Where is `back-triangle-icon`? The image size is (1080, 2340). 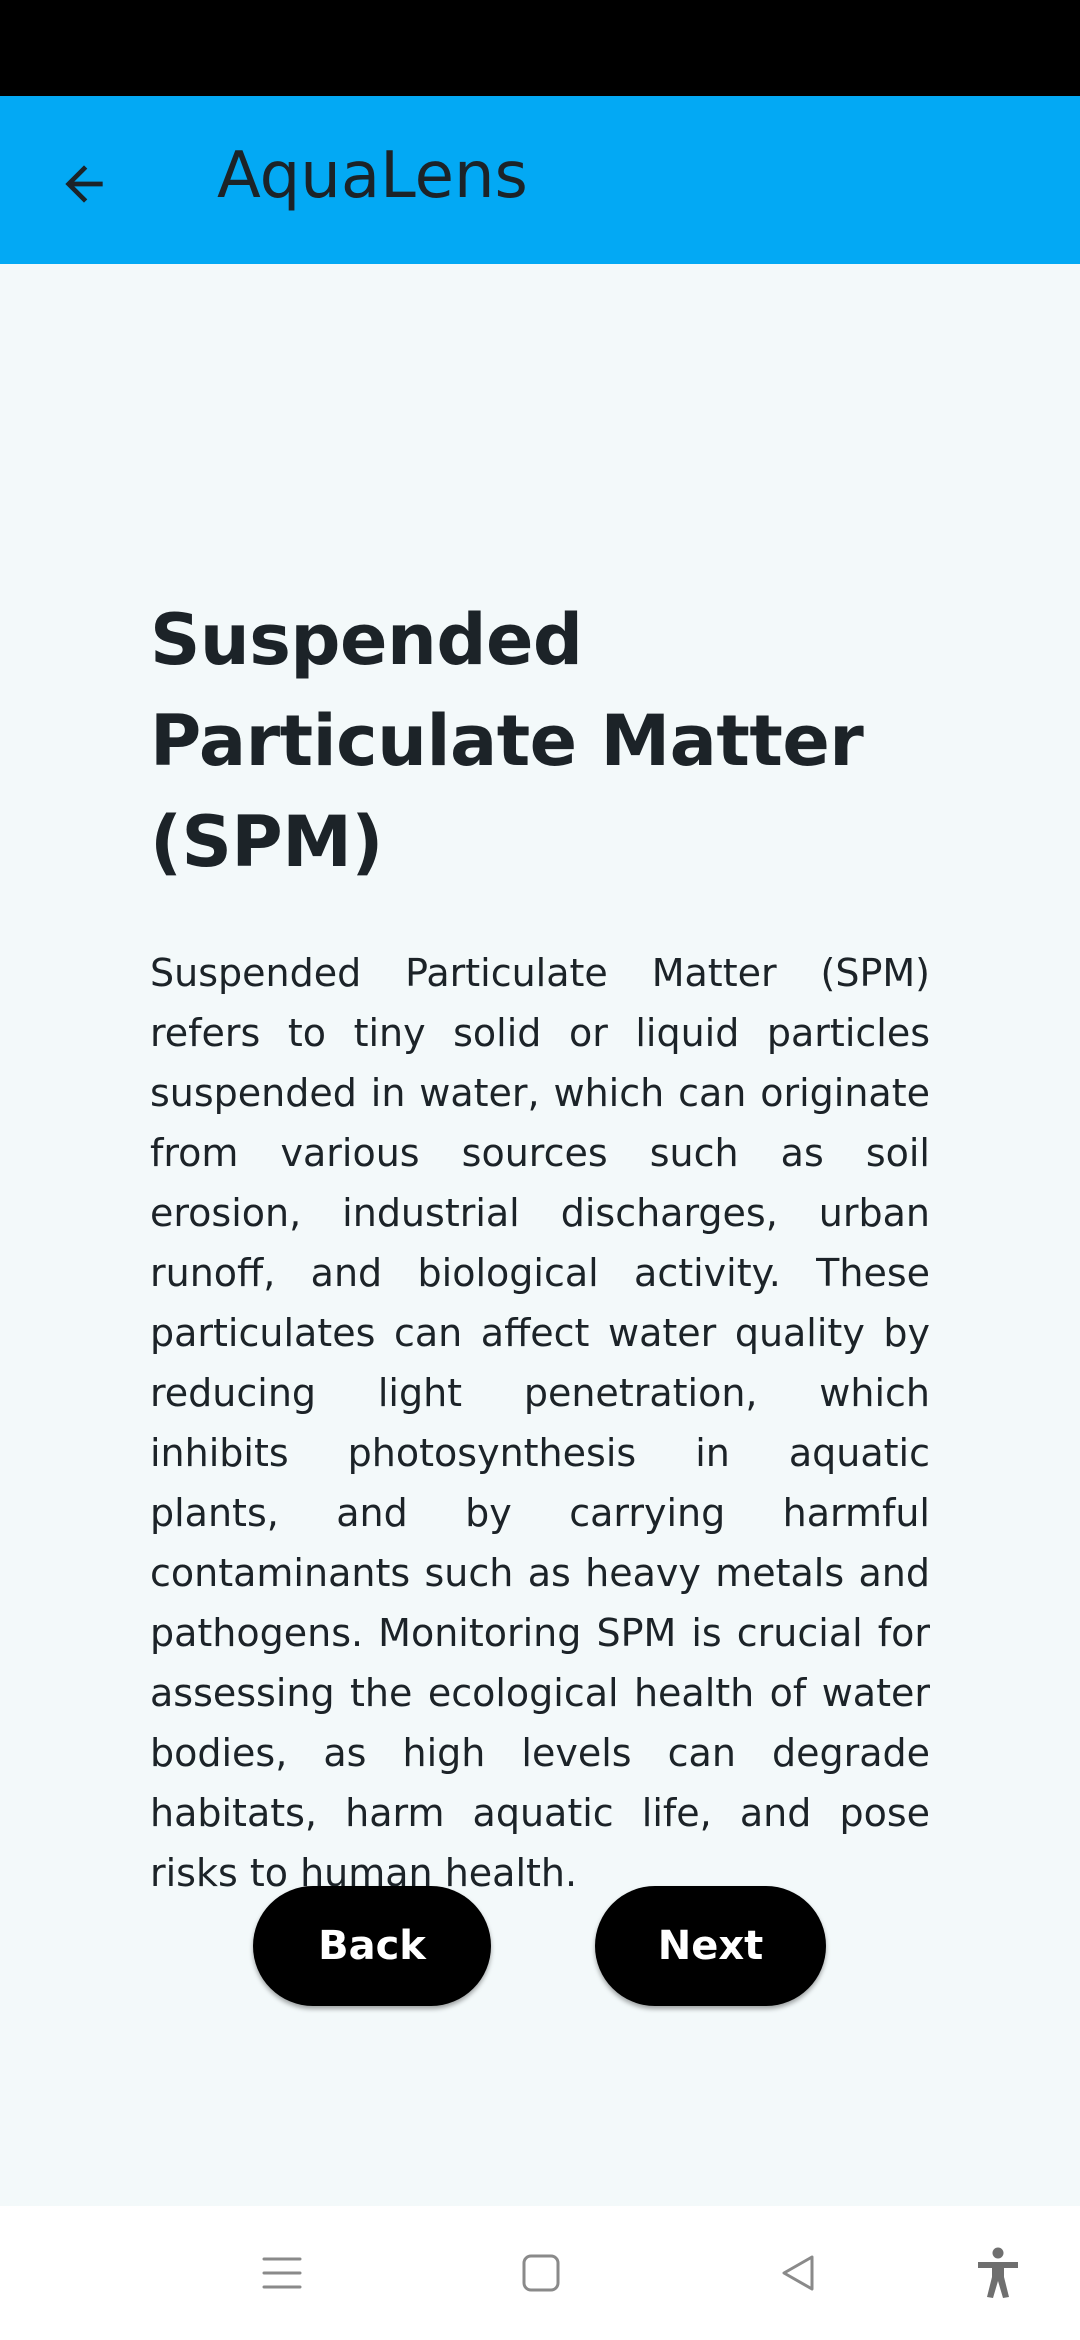 back-triangle-icon is located at coordinates (798, 2273).